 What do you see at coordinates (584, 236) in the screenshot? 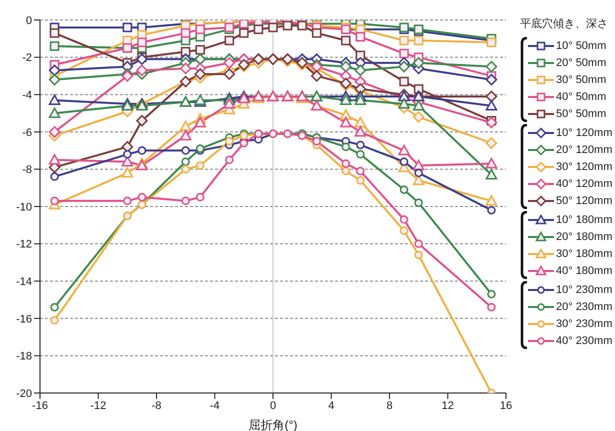
I see `legend-label: 20° 180mm` at bounding box center [584, 236].